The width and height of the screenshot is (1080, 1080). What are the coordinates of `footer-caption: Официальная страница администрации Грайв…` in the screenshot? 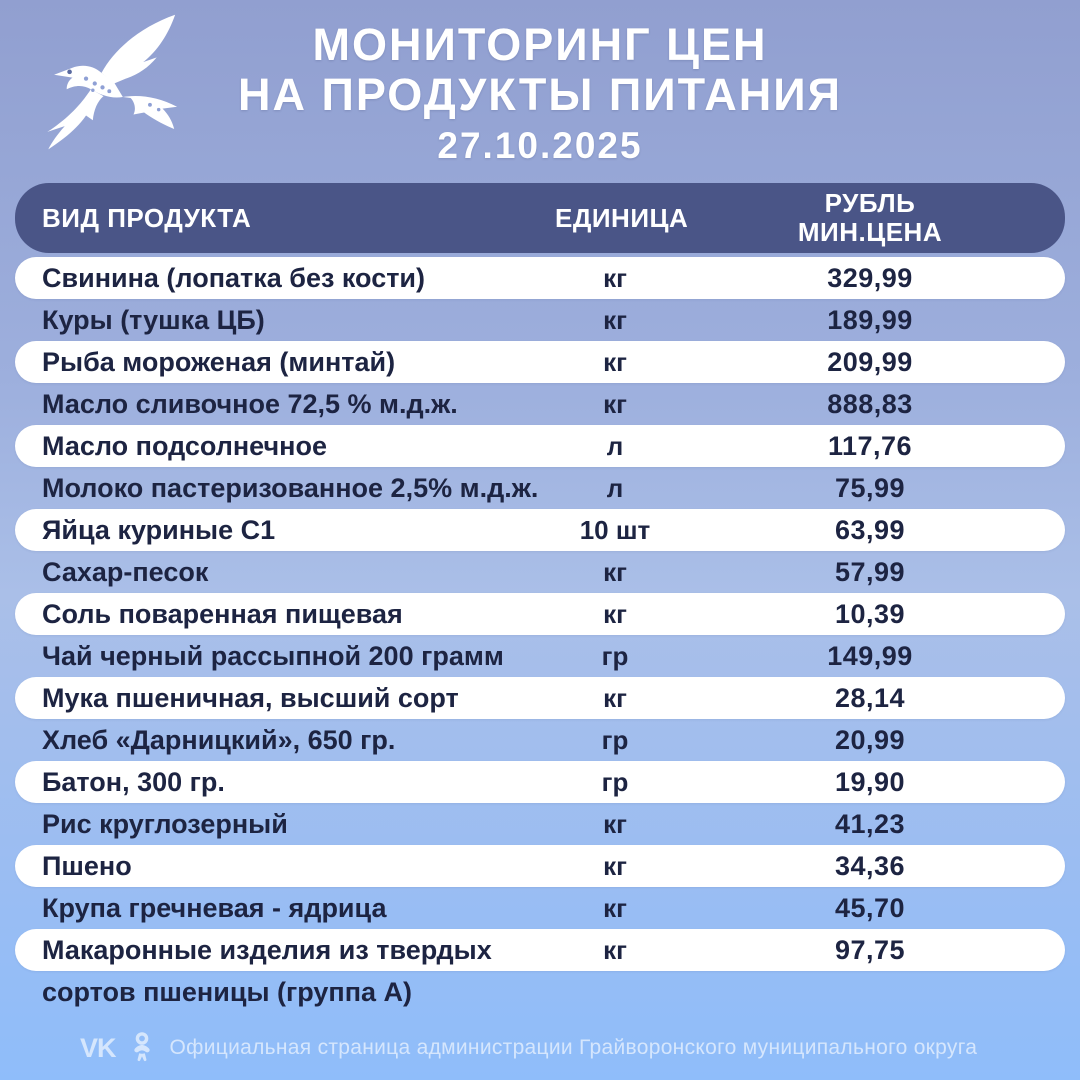 It's located at (573, 1047).